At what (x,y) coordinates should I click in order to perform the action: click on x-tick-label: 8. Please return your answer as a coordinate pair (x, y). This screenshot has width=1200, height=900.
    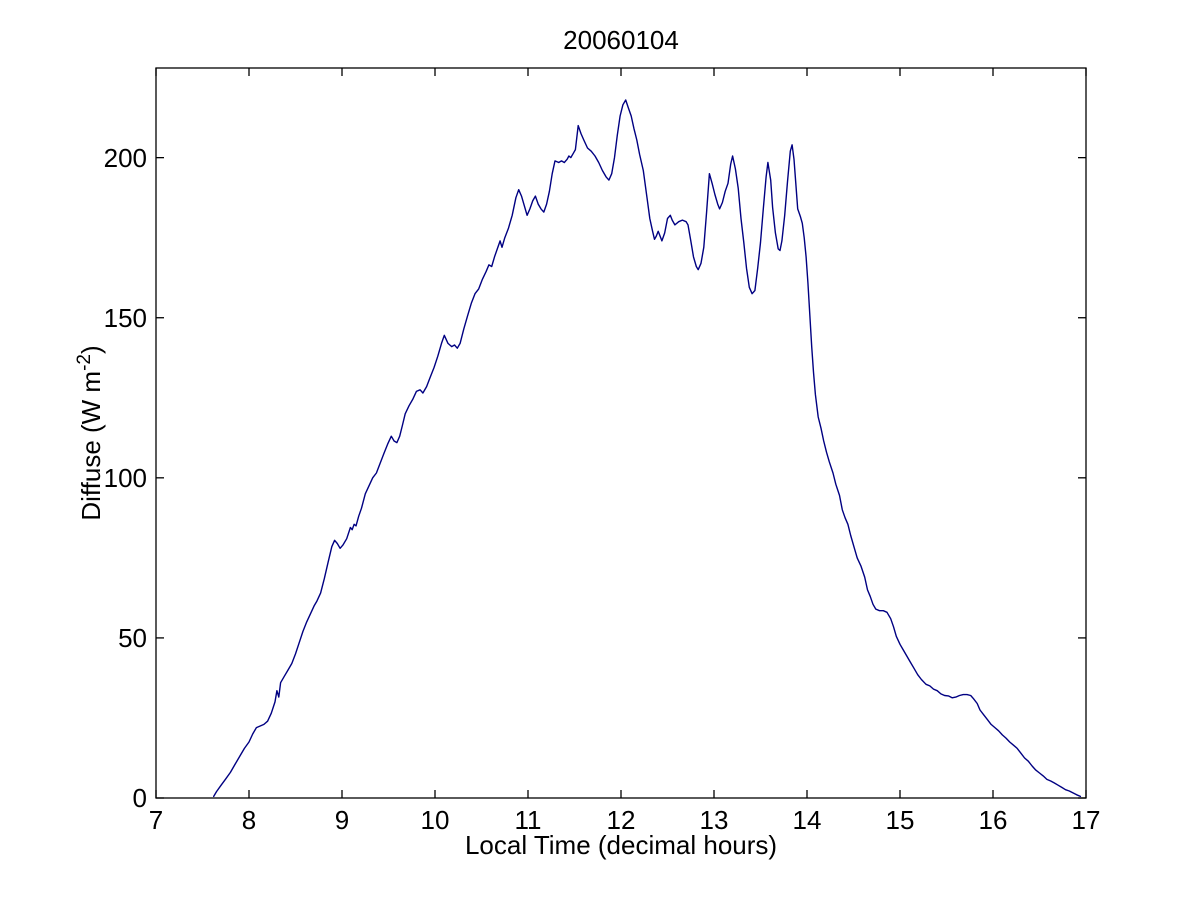
    Looking at the image, I should click on (249, 820).